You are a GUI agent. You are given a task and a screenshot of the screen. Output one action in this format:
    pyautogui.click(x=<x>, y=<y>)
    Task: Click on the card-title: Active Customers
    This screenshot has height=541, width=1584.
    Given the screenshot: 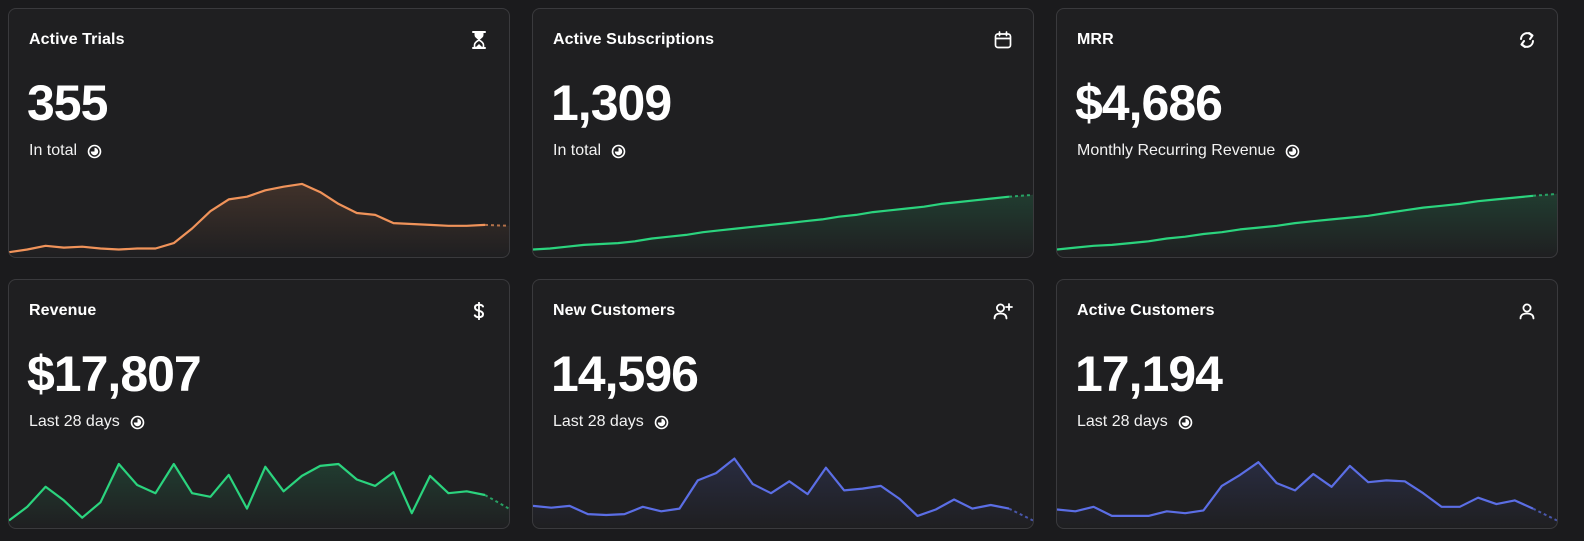 What is the action you would take?
    pyautogui.click(x=1146, y=310)
    